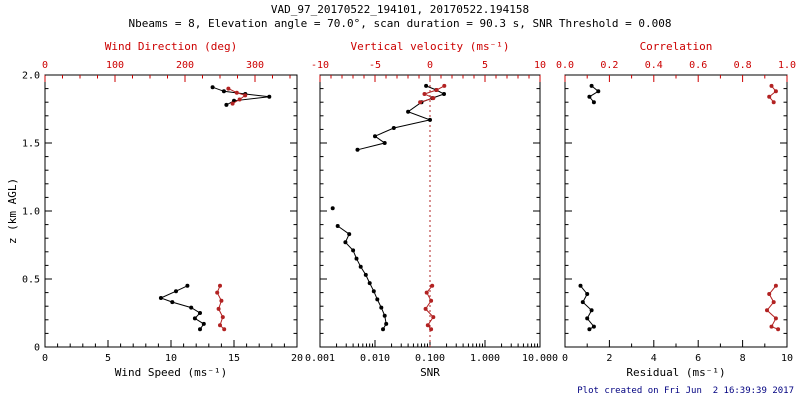 The image size is (800, 400). What do you see at coordinates (234, 358) in the screenshot?
I see `svg-text: 15` at bounding box center [234, 358].